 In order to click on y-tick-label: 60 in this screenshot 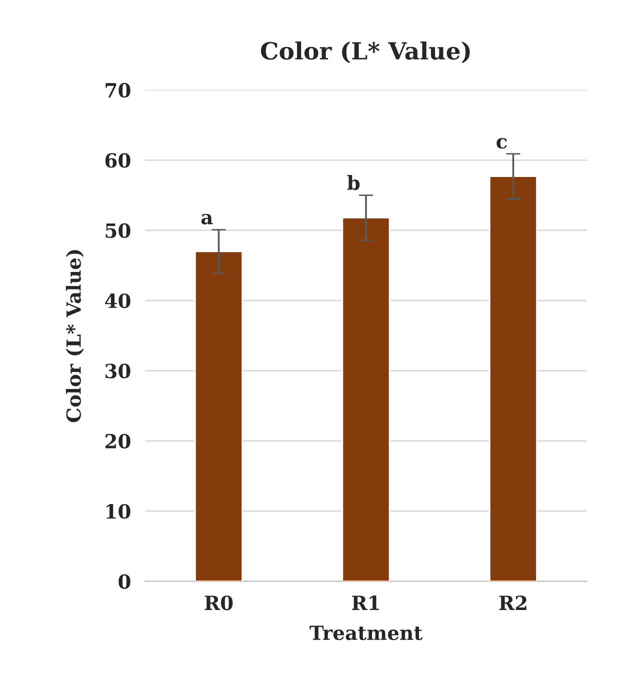, I will do `click(117, 160)`.